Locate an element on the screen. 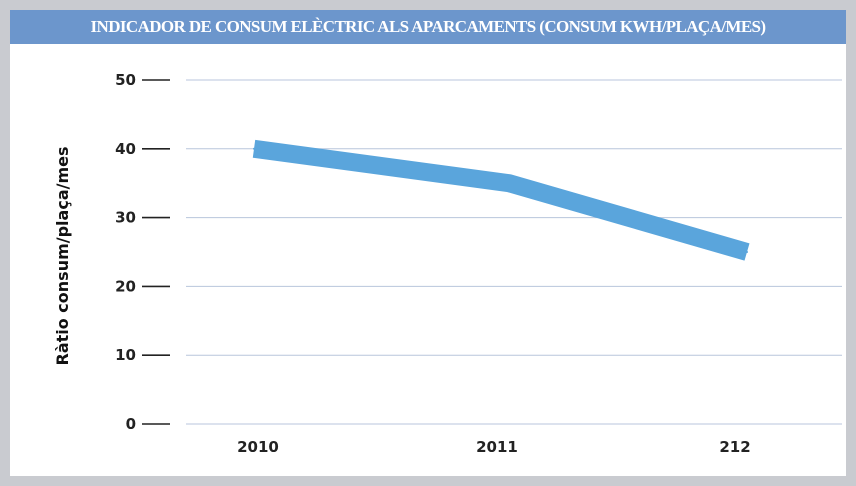 The width and height of the screenshot is (856, 486). y-tick-label-10: 10 is located at coordinates (125, 355).